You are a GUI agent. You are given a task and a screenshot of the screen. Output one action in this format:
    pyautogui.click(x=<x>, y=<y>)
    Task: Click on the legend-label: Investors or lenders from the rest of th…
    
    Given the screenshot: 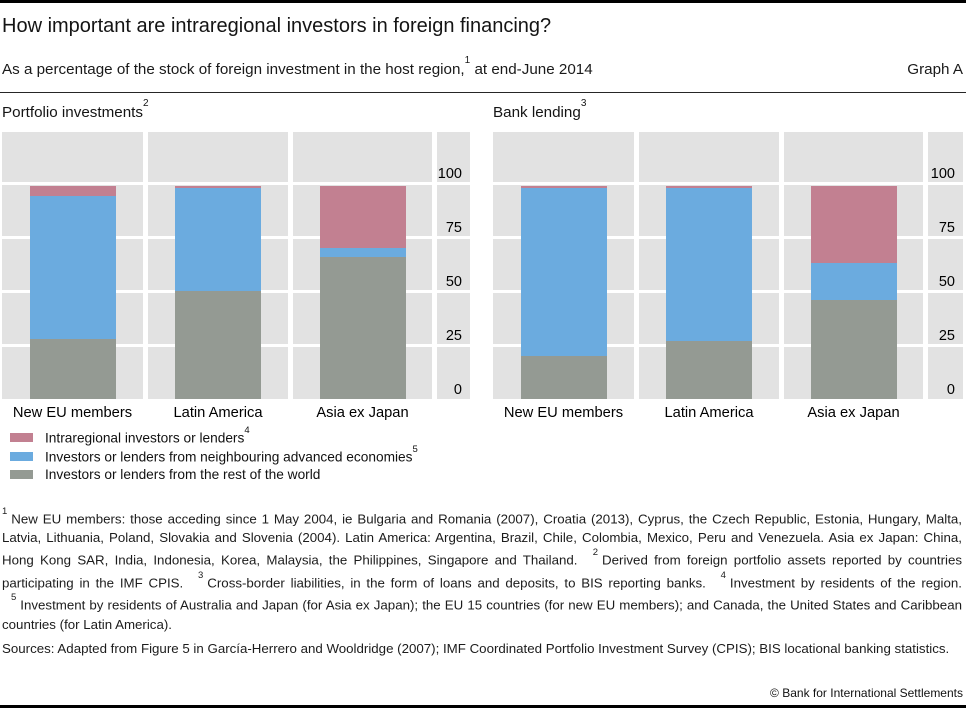 What is the action you would take?
    pyautogui.click(x=183, y=475)
    